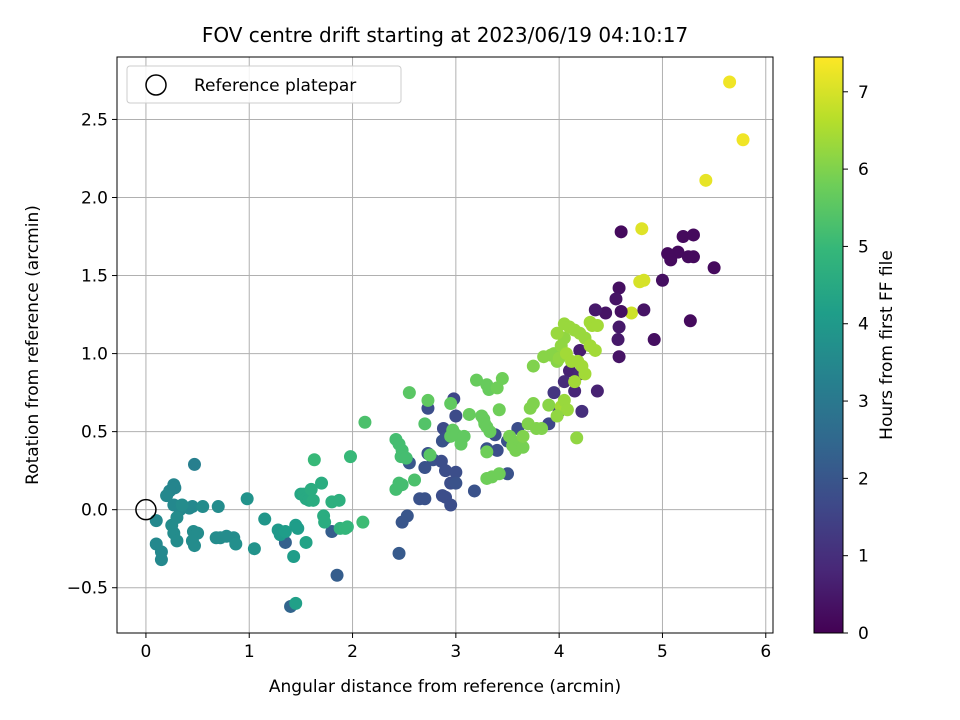 This screenshot has height=720, width=960. What do you see at coordinates (863, 170) in the screenshot?
I see `colorbar-tick-label: 6` at bounding box center [863, 170].